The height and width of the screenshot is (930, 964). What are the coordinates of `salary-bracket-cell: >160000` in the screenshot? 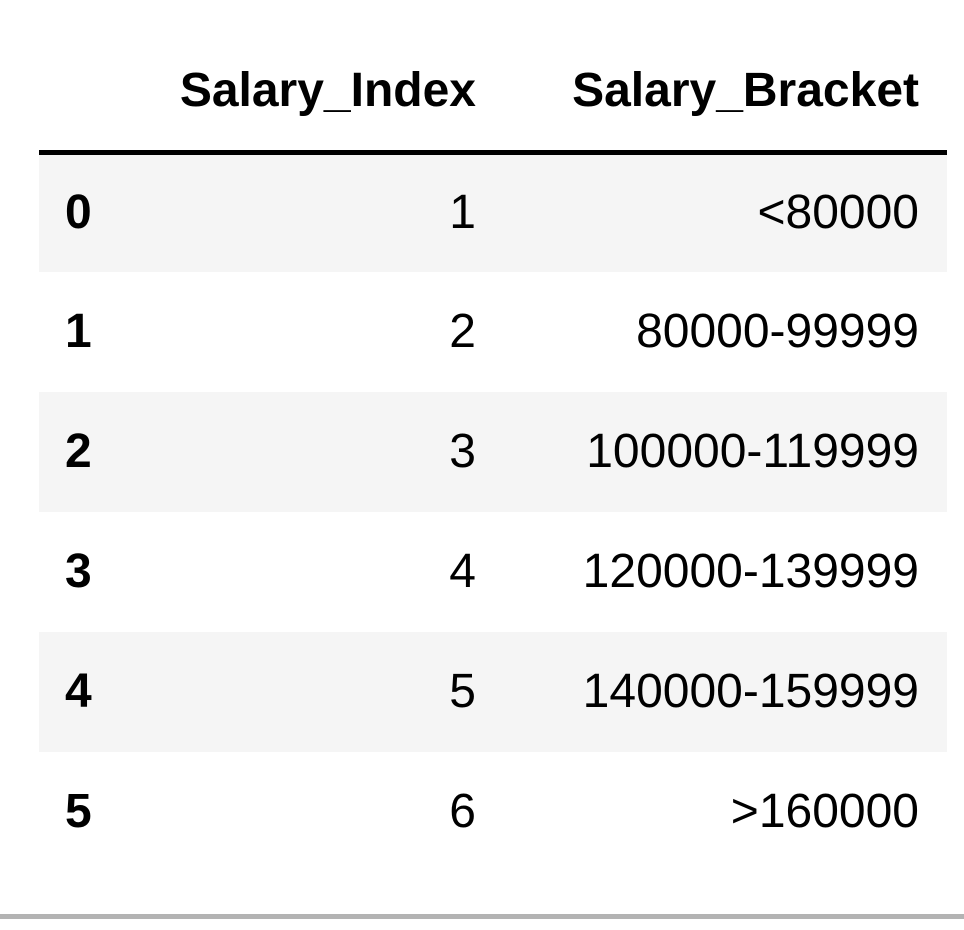 It's located at (824, 811).